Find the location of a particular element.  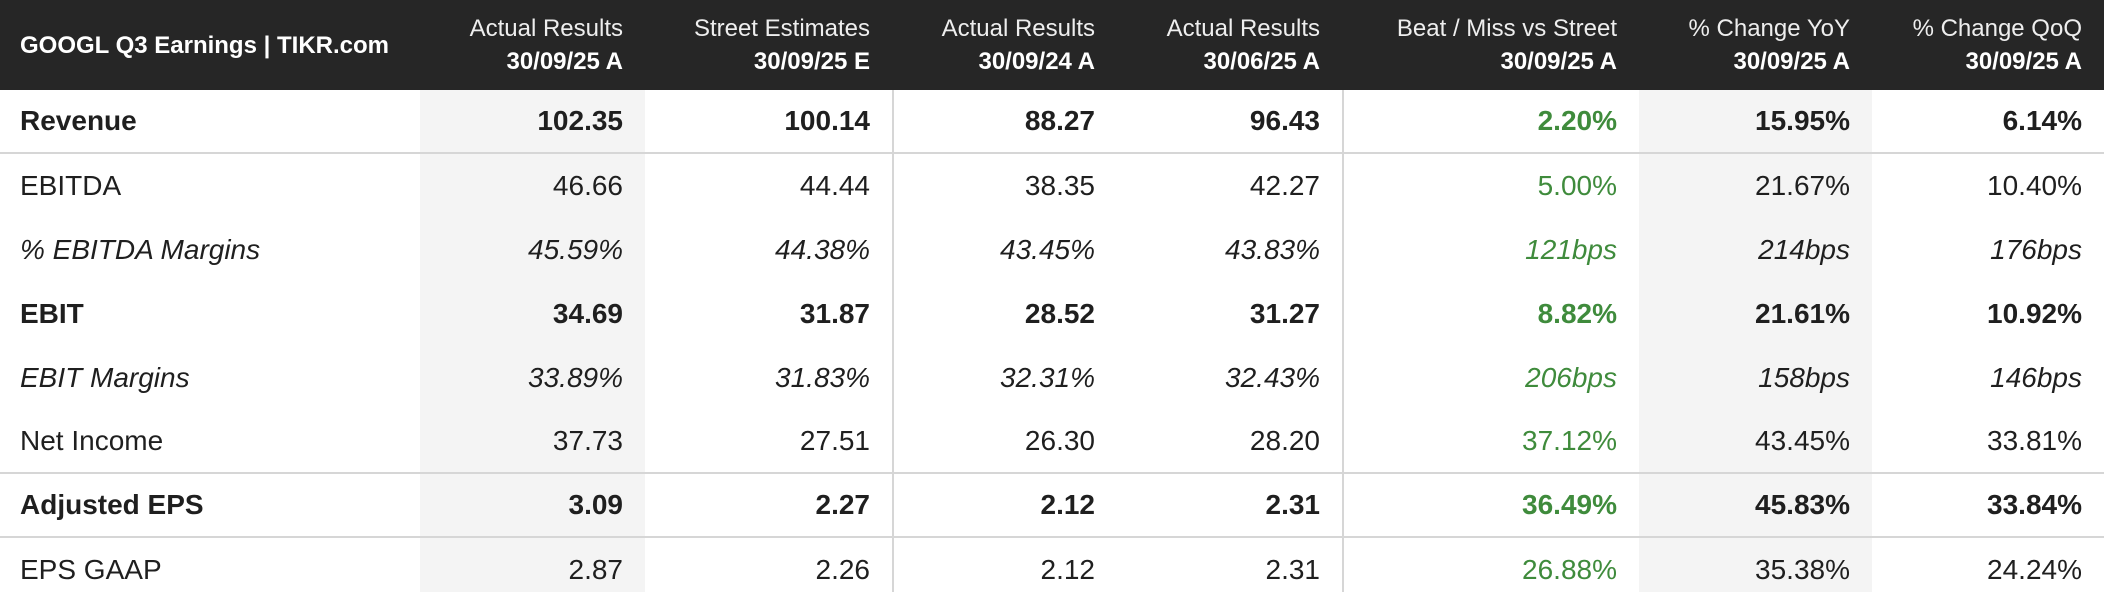

table-cell: 43.83% is located at coordinates (1272, 249).